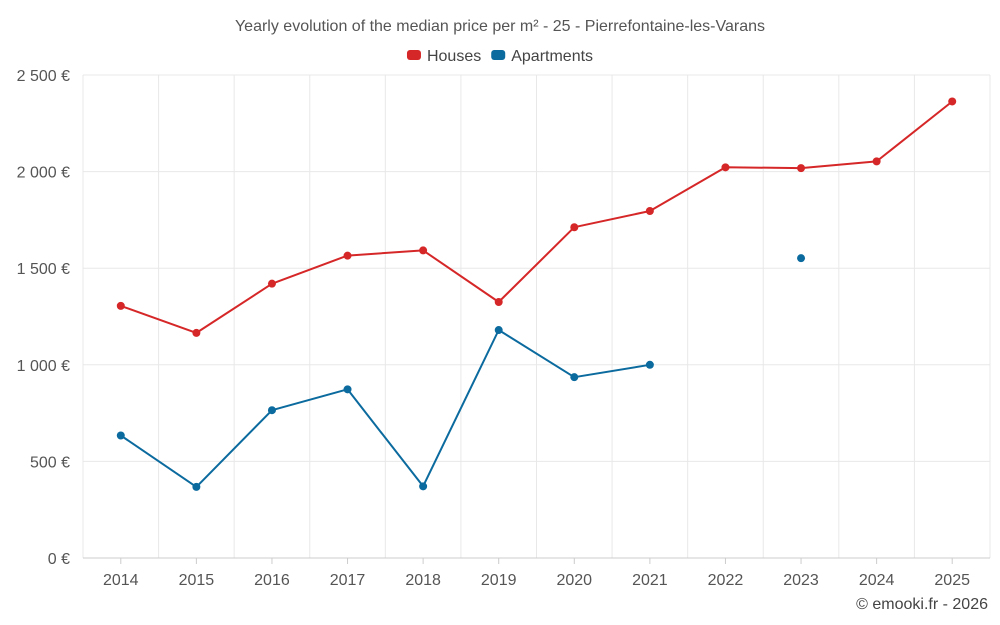 Image resolution: width=1000 pixels, height=625 pixels. I want to click on credit-text: © emooki.fr - 2026, so click(922, 604).